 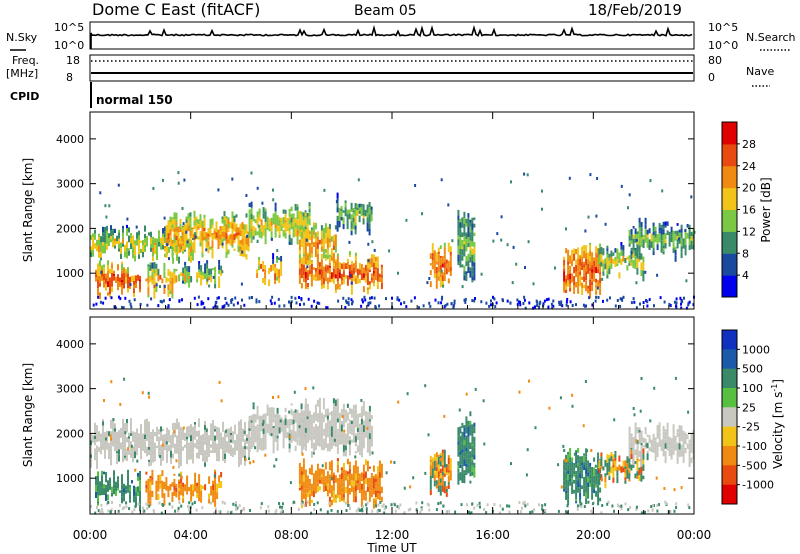 I want to click on beam-title: Beam 05, so click(x=385, y=11).